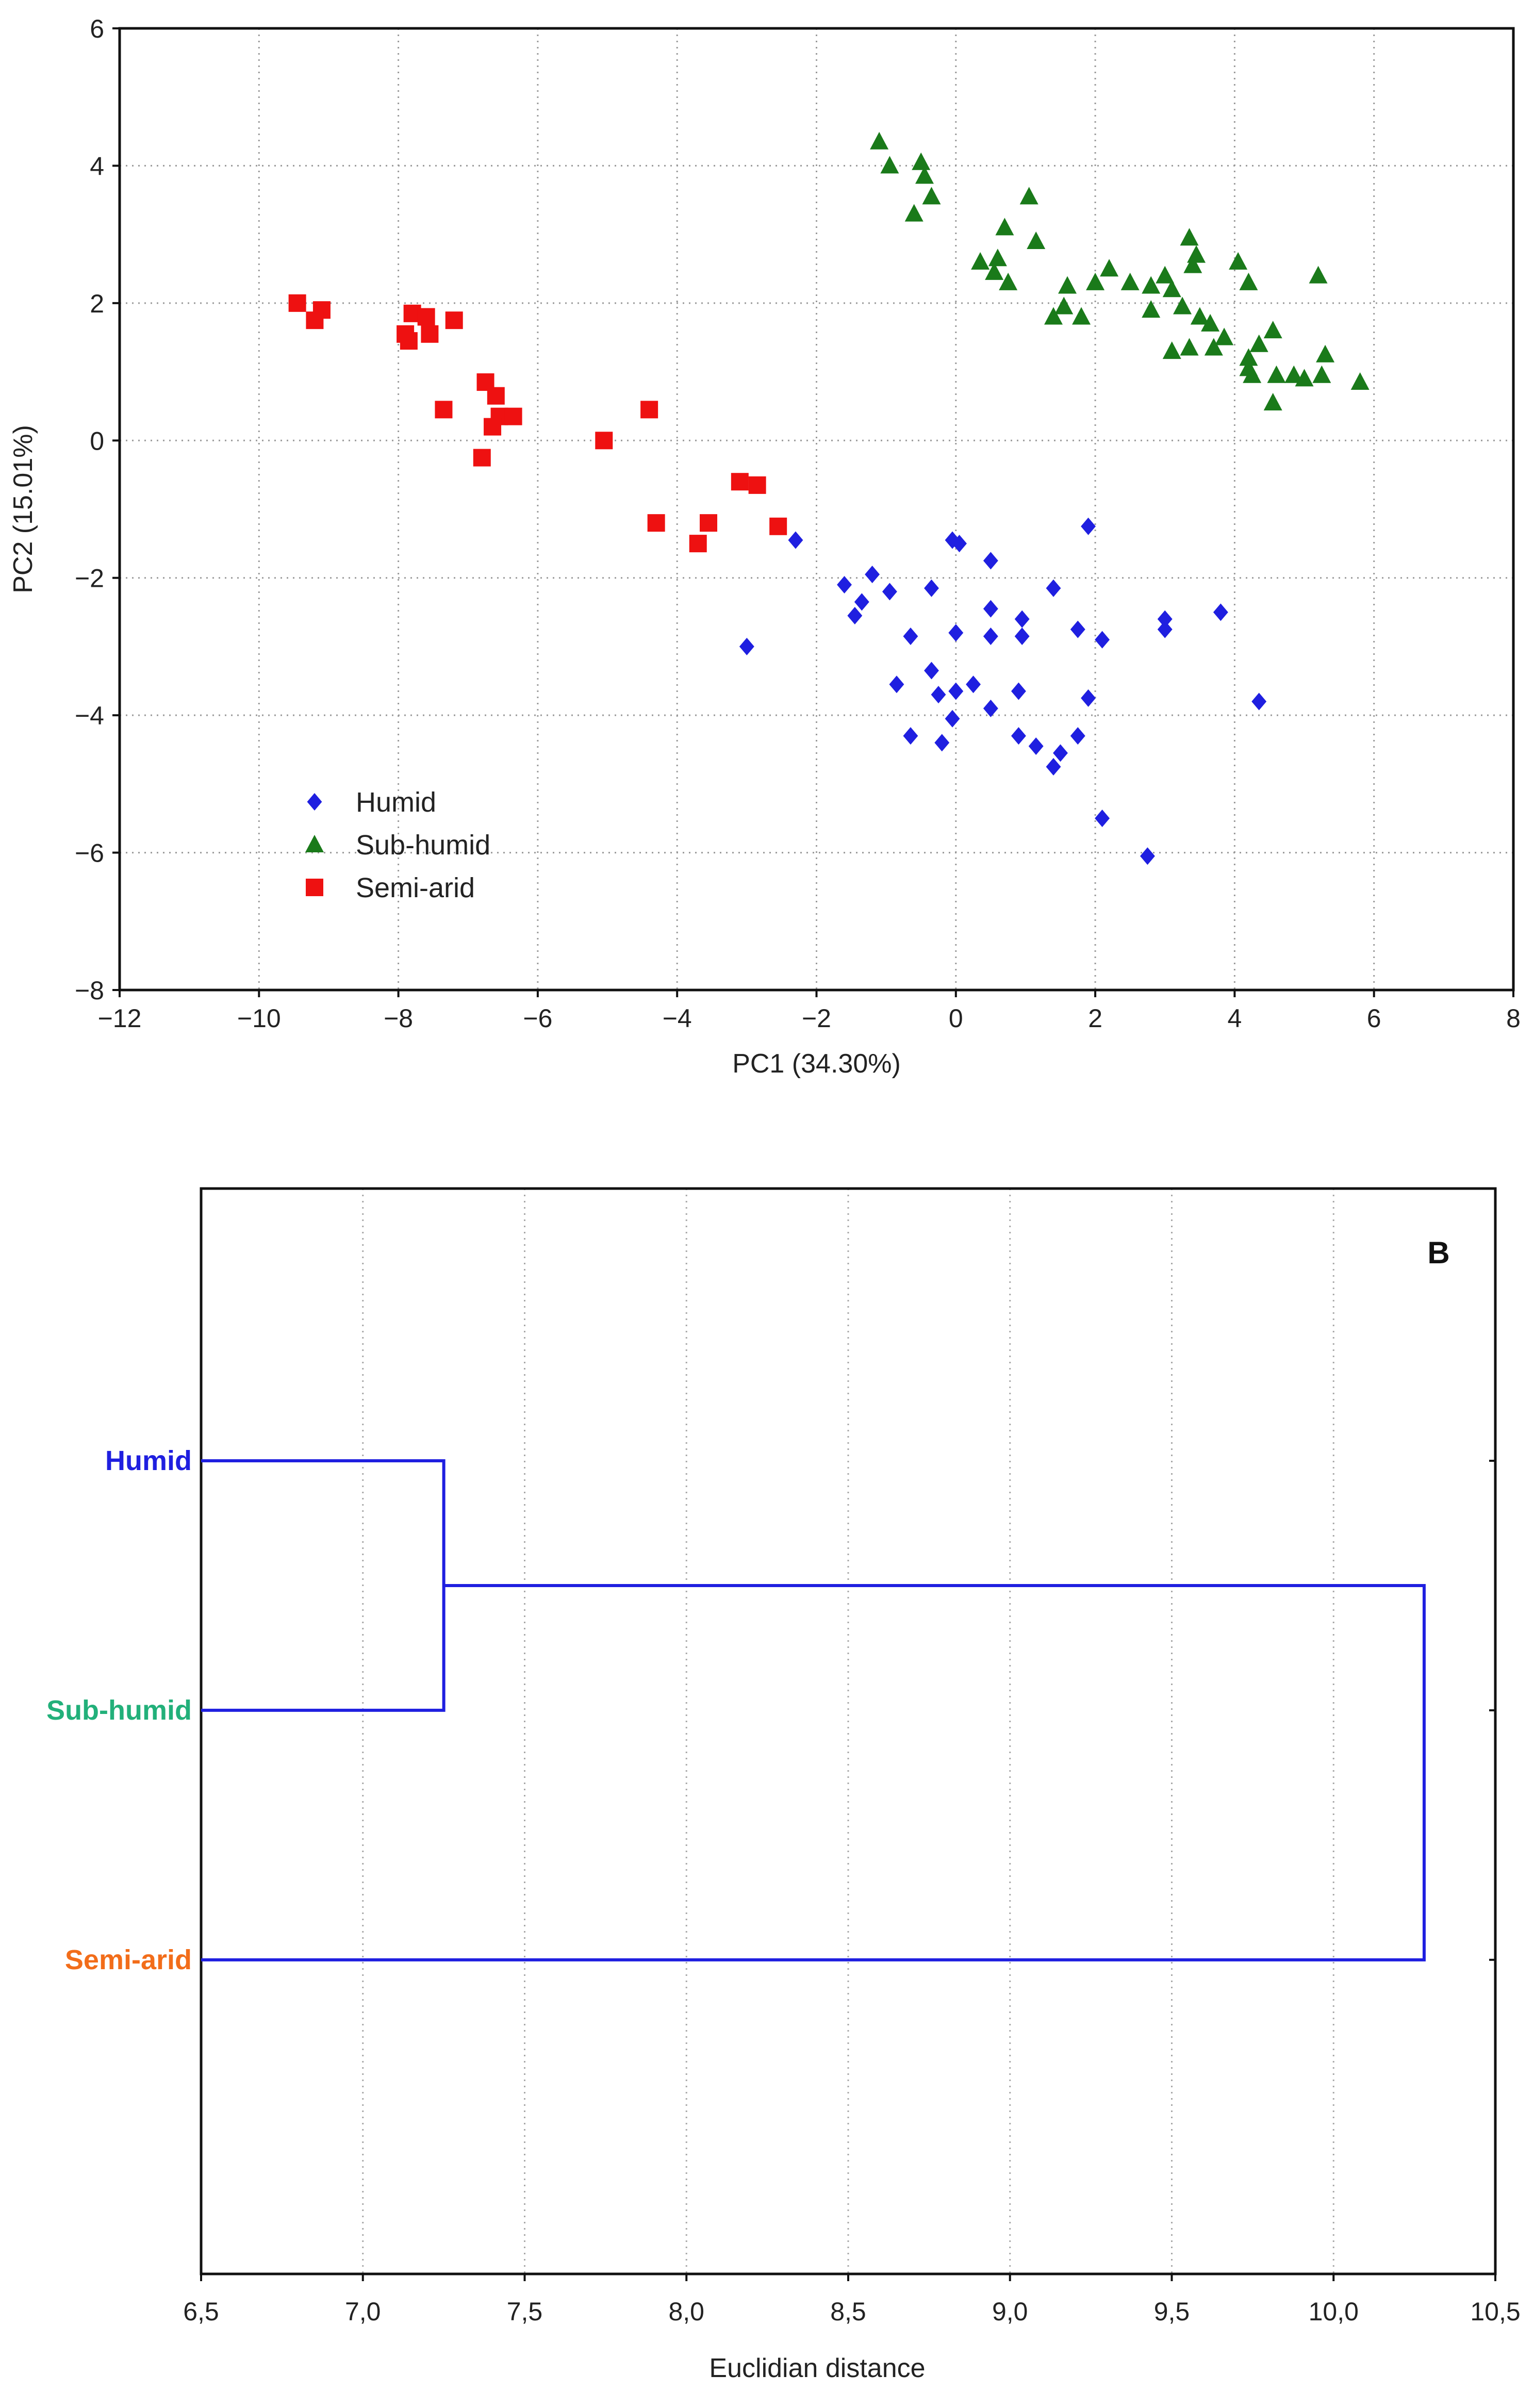 This screenshot has width=1534, height=2408. Describe the element at coordinates (1010, 2311) in the screenshot. I see `dendrogram-x-tick-label: 9,0` at that location.